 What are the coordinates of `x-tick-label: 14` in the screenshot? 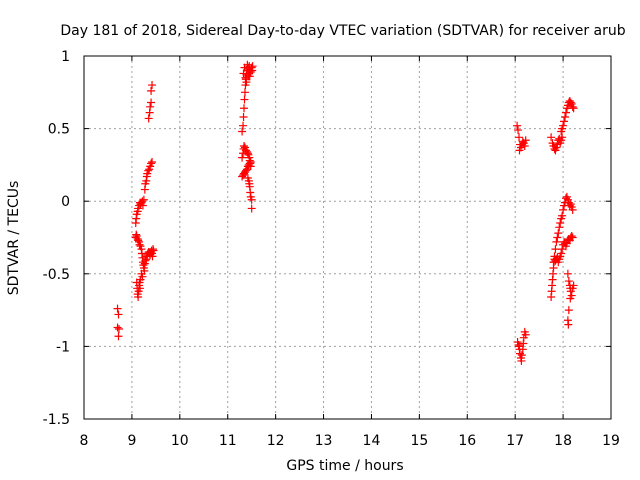 It's located at (372, 441).